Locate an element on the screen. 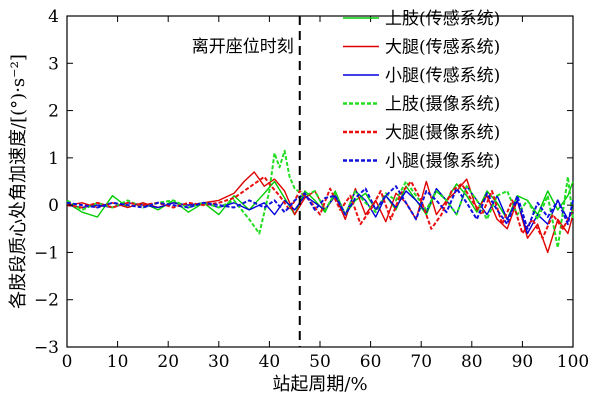 This screenshot has width=591, height=401. y-tick-label: 3 is located at coordinates (53, 64).